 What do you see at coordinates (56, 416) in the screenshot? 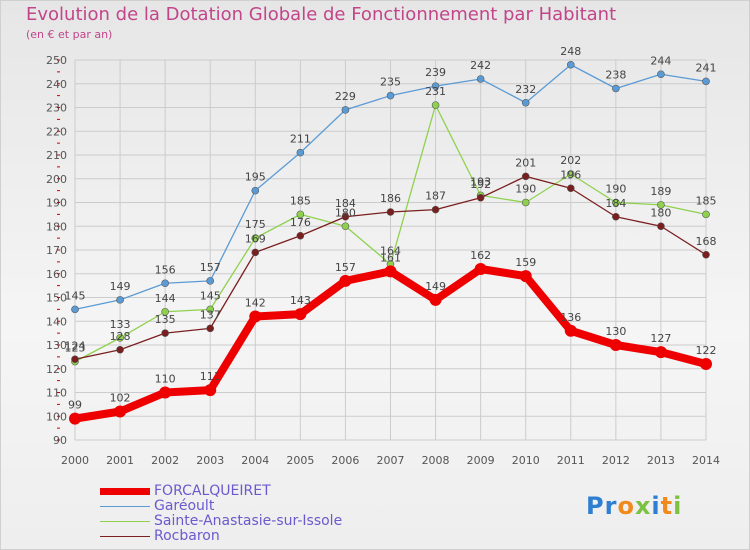
I see `y-tick-label: 100` at bounding box center [56, 416].